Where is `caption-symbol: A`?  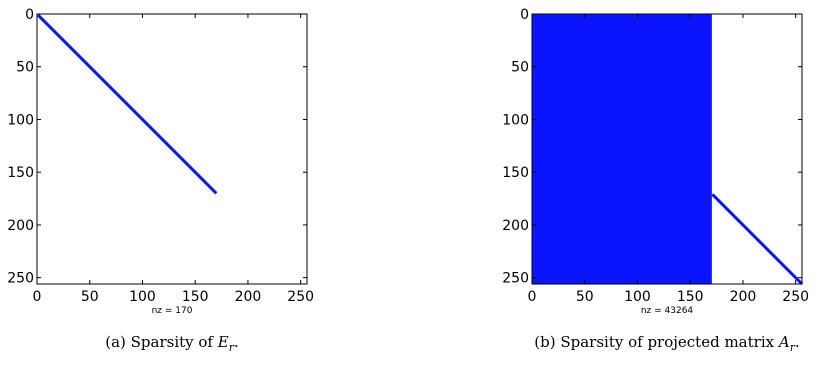
caption-symbol: A is located at coordinates (783, 342).